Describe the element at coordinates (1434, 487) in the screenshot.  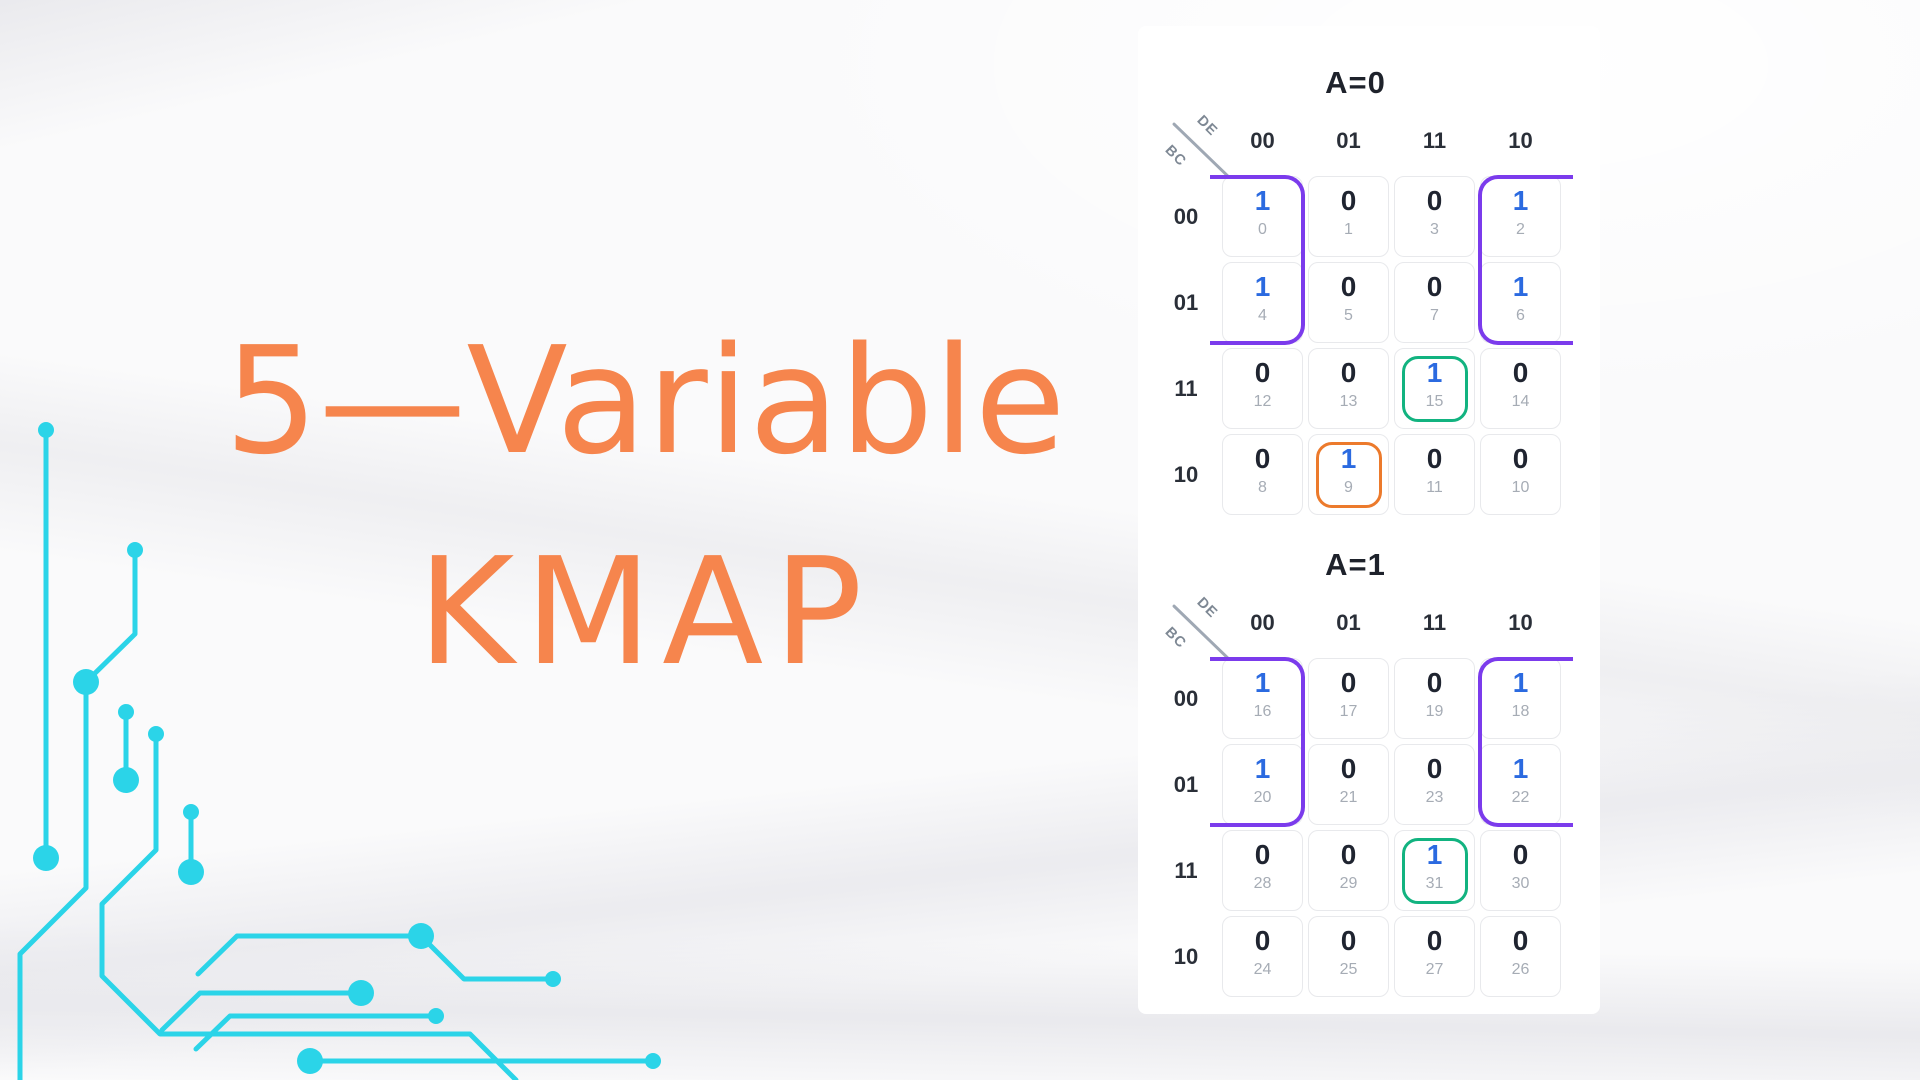
I see `cell-minterm: 11` at that location.